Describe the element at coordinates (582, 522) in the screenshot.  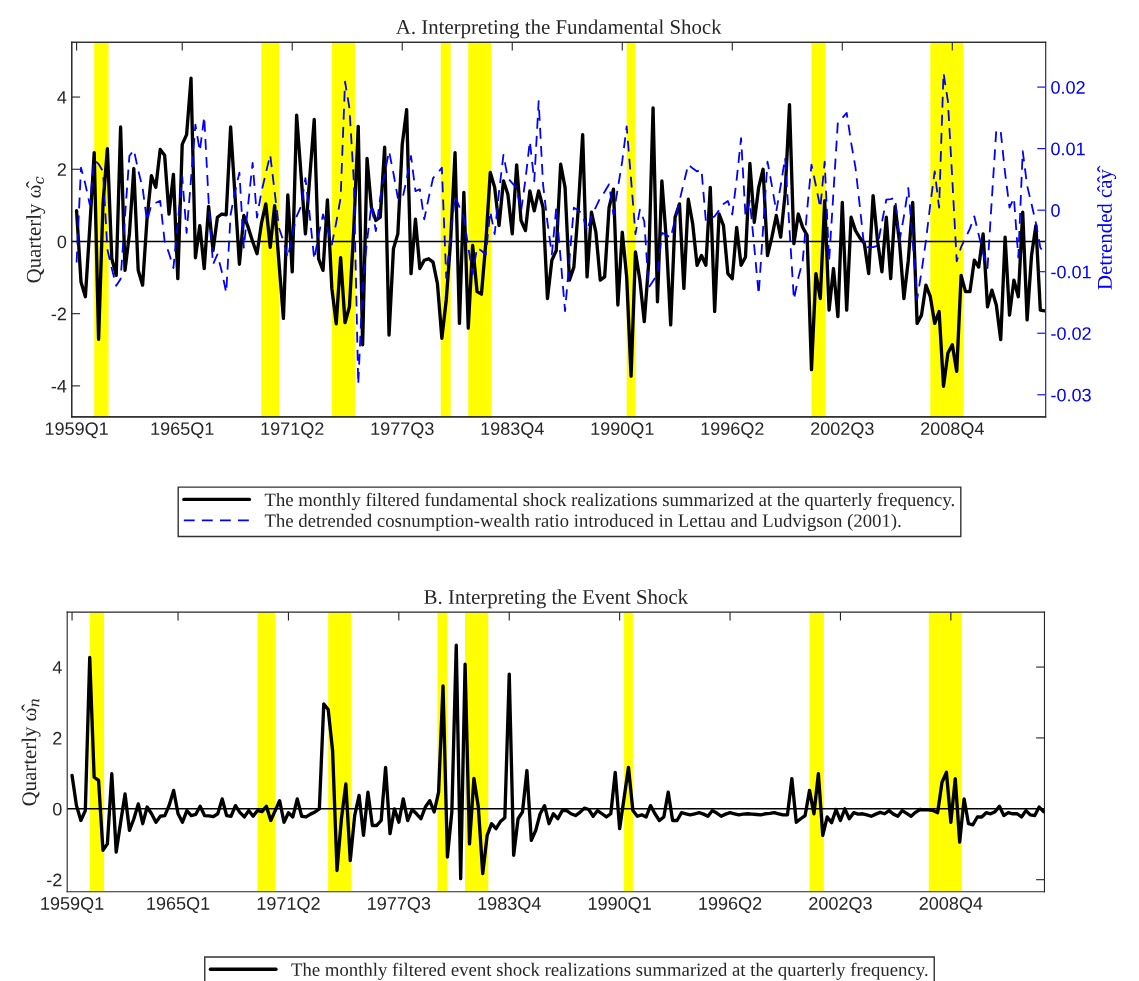
I see `legend-label: The detrended cosnumption-wealth ratio introduced in Lettau and Ludvigson (2001).` at that location.